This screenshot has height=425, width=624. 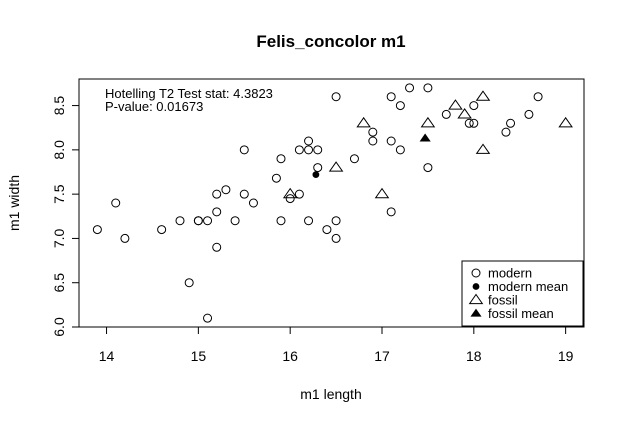 I want to click on legend-fossil-mean-marker, so click(x=476, y=312).